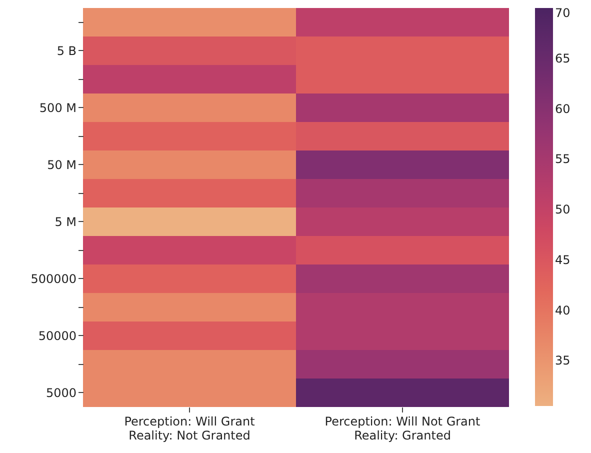 The height and width of the screenshot is (453, 591). I want to click on color-bar-label: 35, so click(562, 361).